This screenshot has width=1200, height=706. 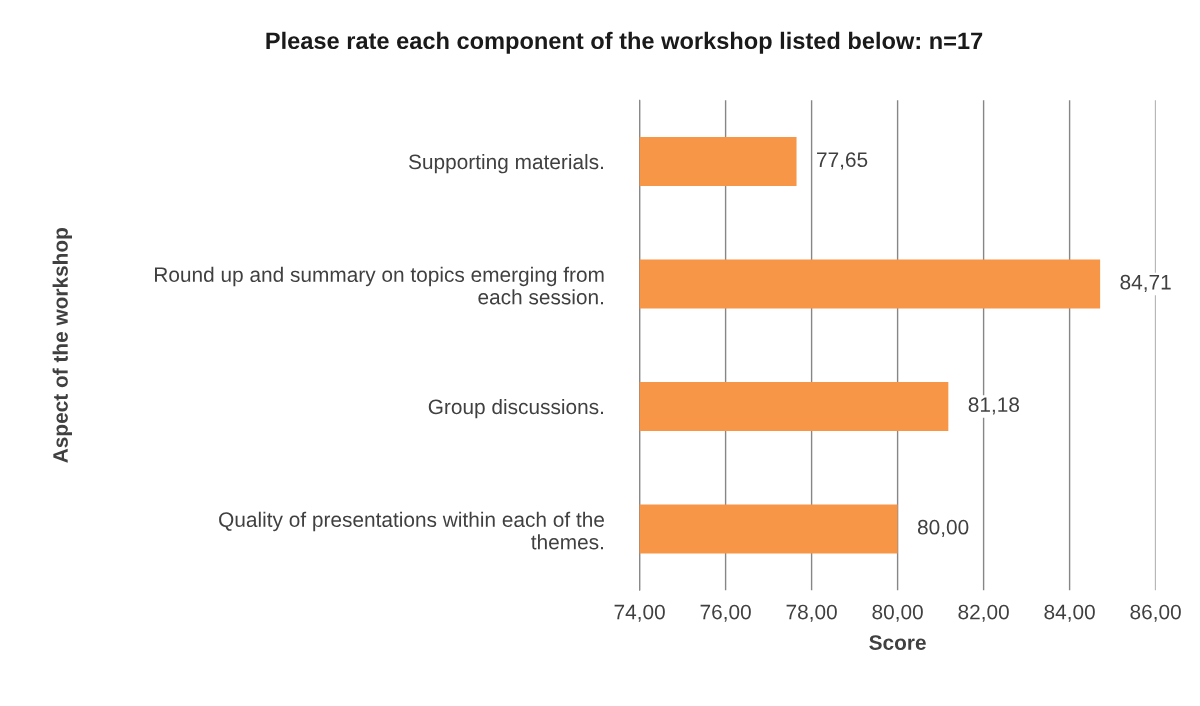 What do you see at coordinates (983, 613) in the screenshot?
I see `x-tick-label: 82,00` at bounding box center [983, 613].